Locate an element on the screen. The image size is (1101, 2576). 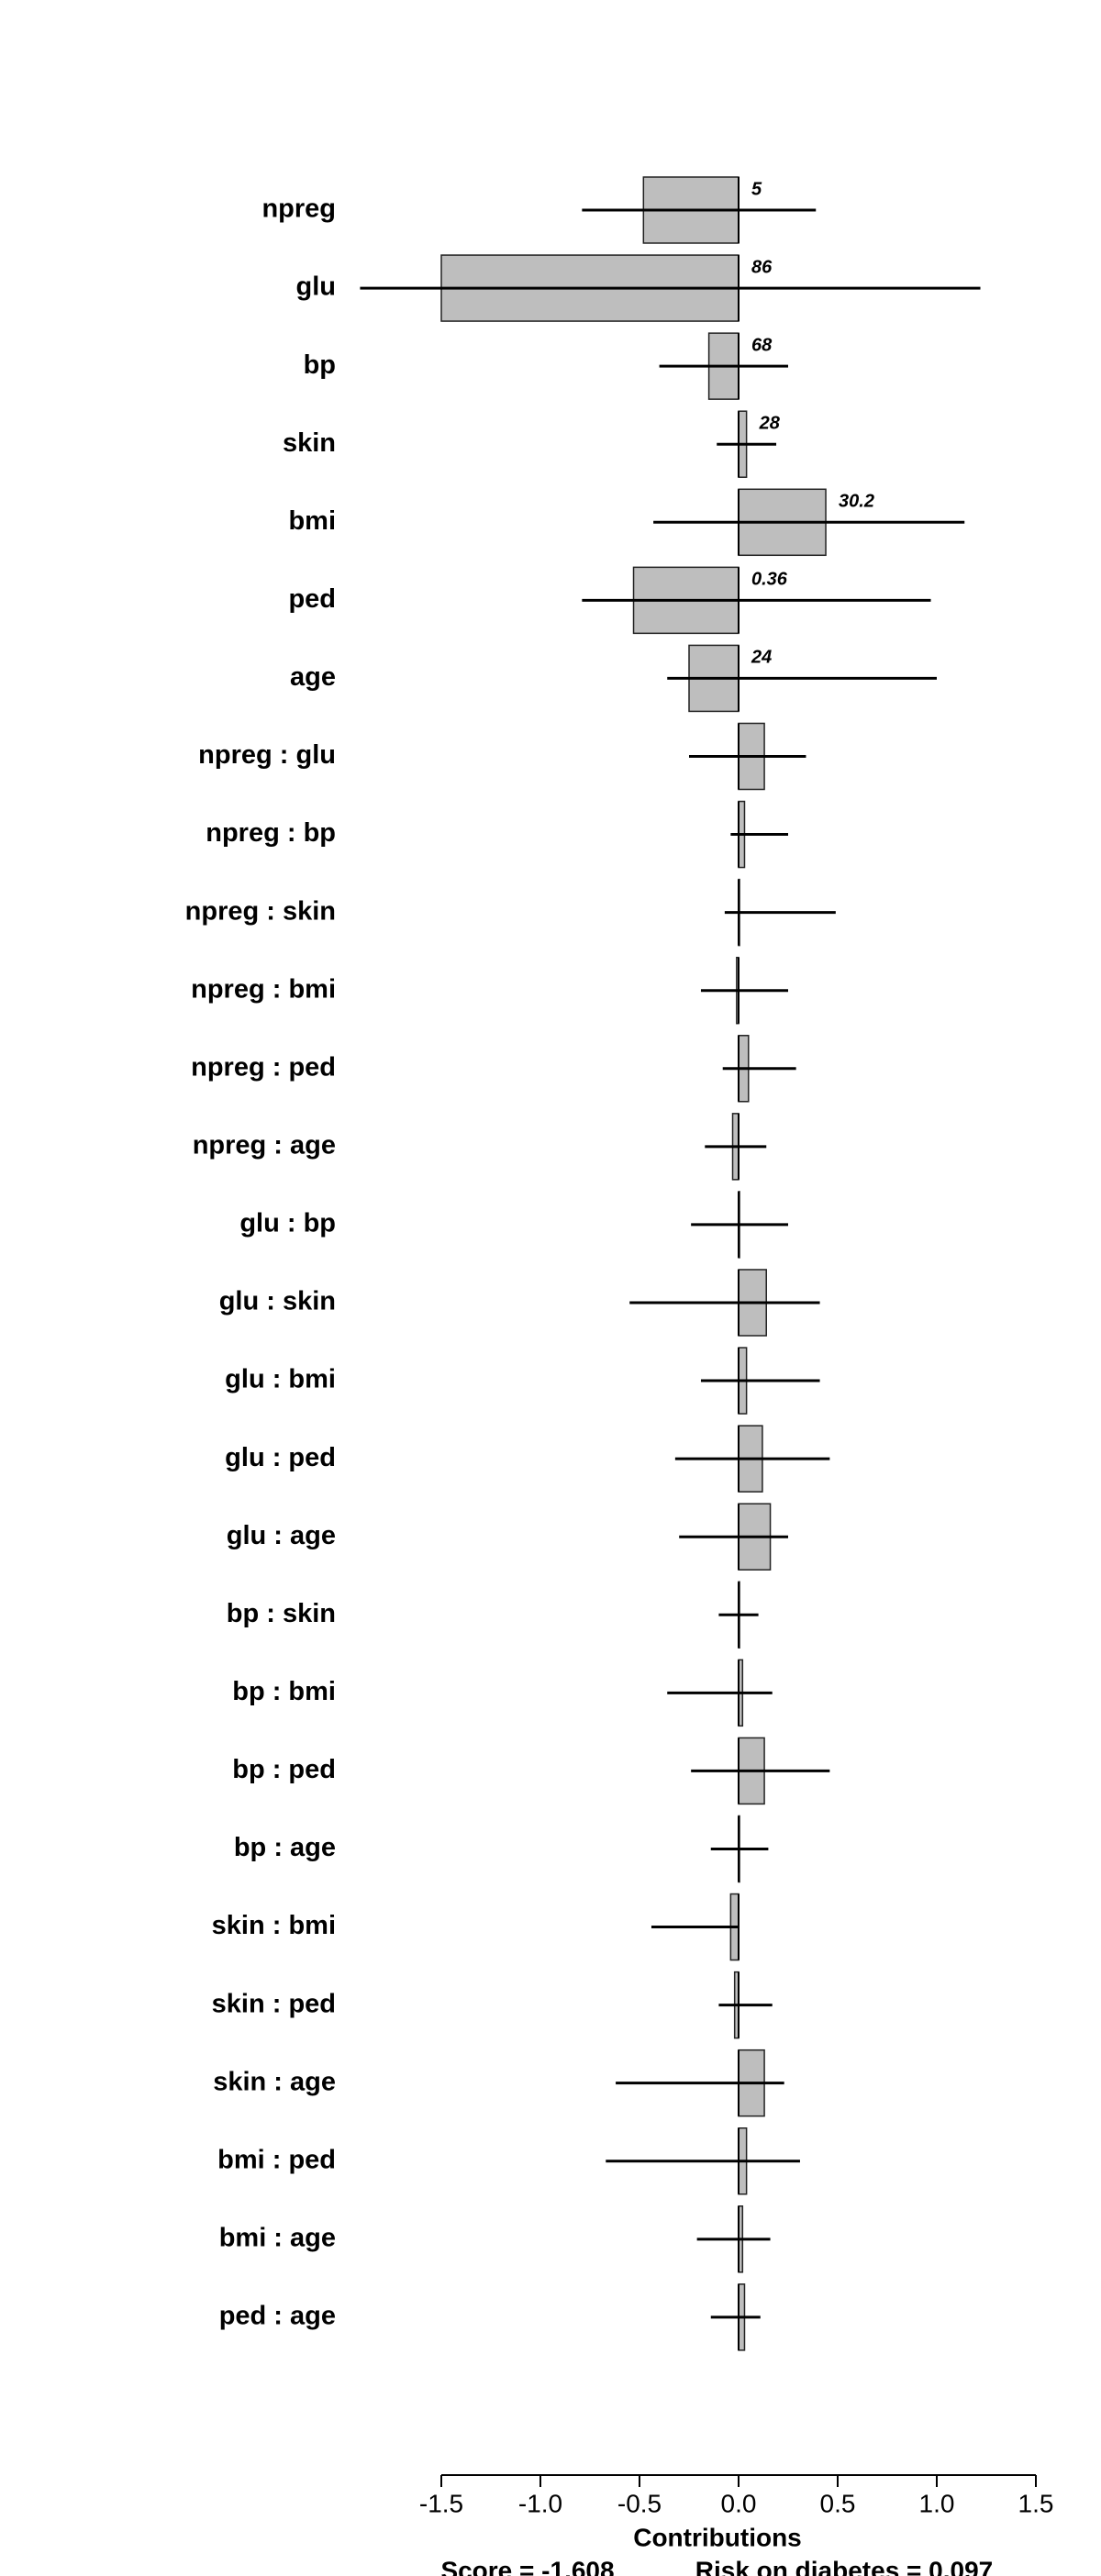
category-label: ped : age is located at coordinates (278, 2316).